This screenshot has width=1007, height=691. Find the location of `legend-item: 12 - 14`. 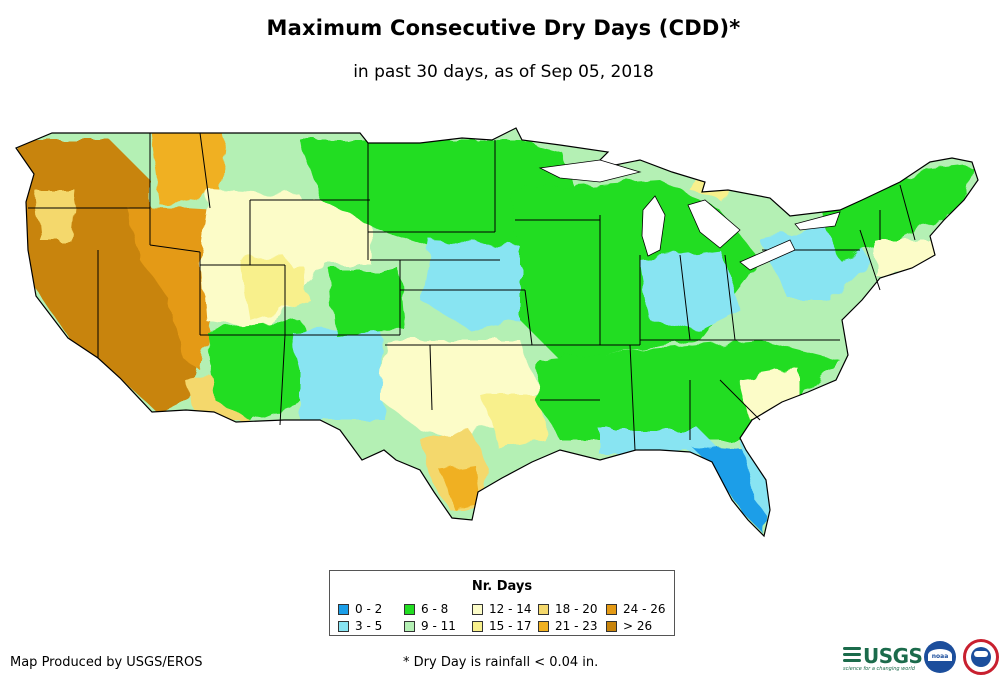

legend-item: 12 - 14 is located at coordinates (502, 609).